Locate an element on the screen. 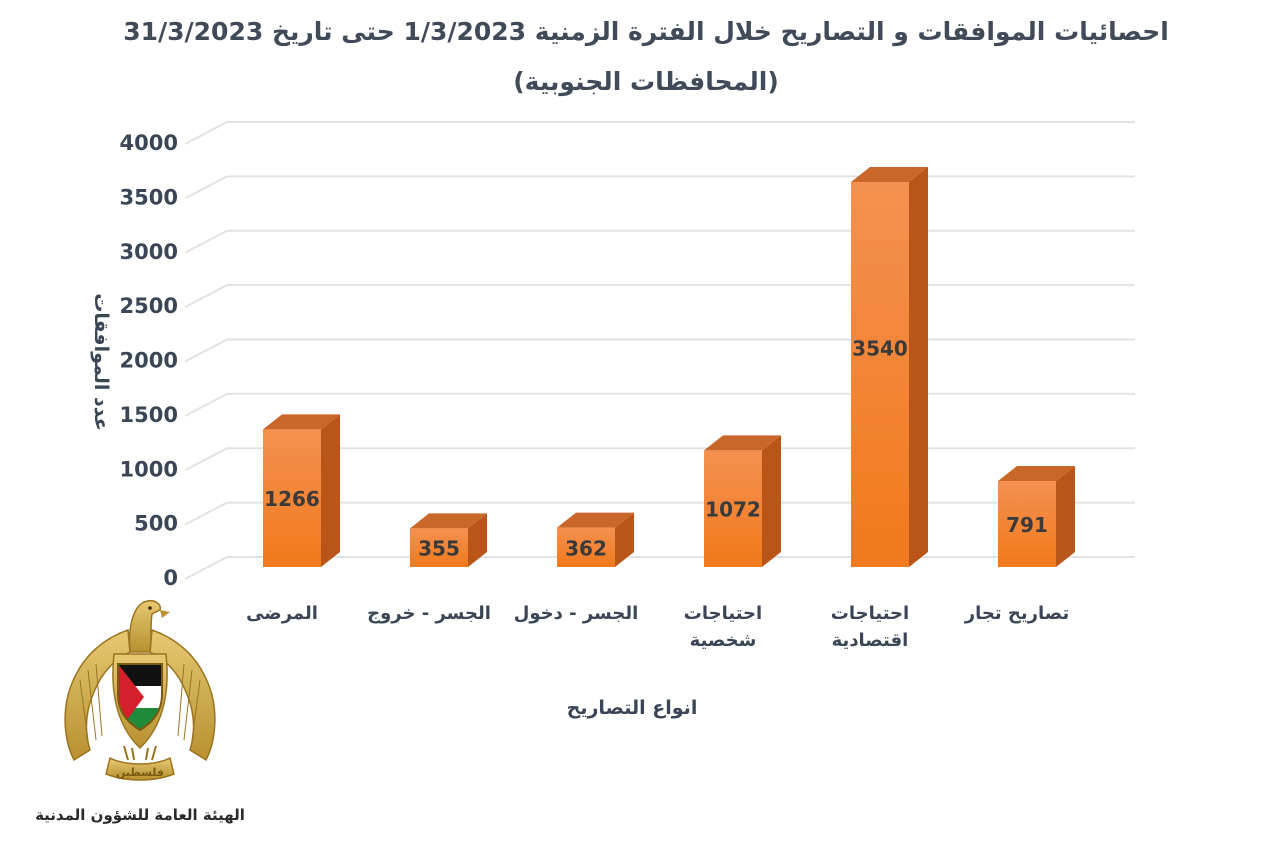 This screenshot has height=842, width=1280. emblem-text: فلسطين is located at coordinates (140, 772).